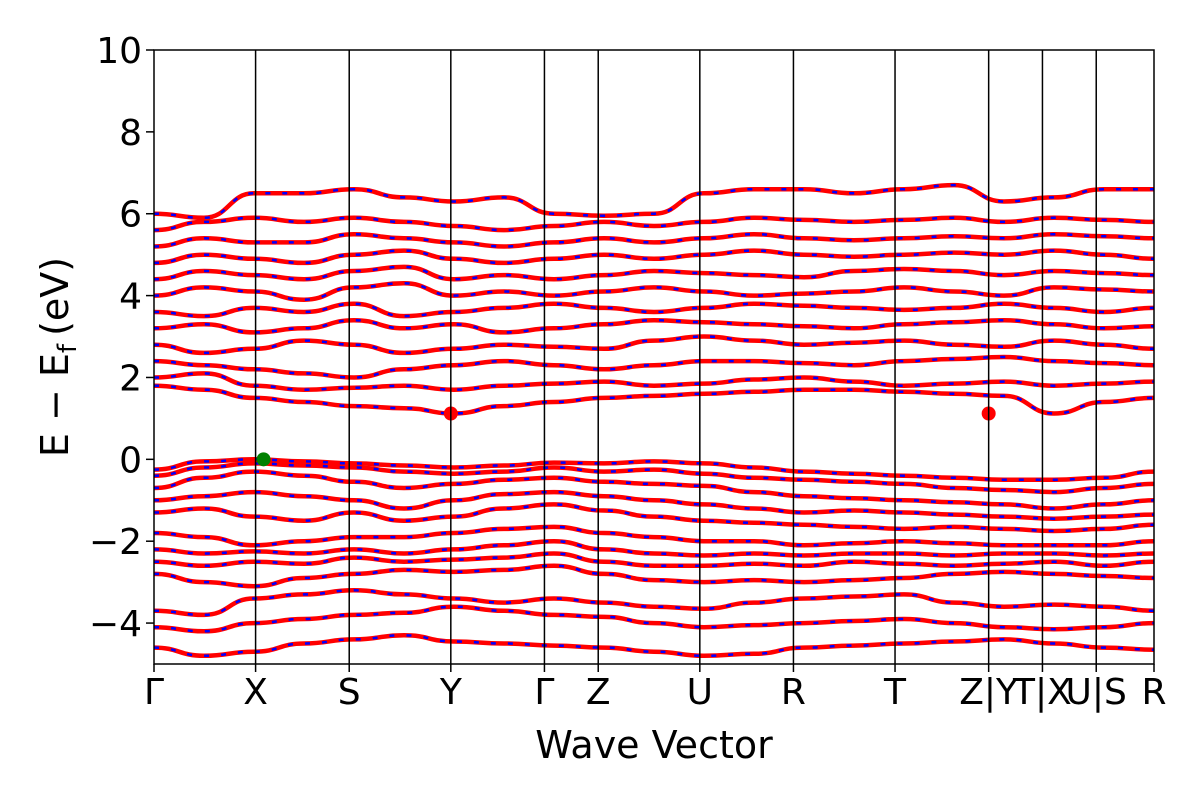 Image resolution: width=1200 pixels, height=804 pixels. Describe the element at coordinates (130, 378) in the screenshot. I see `y-tick-label: 2` at that location.